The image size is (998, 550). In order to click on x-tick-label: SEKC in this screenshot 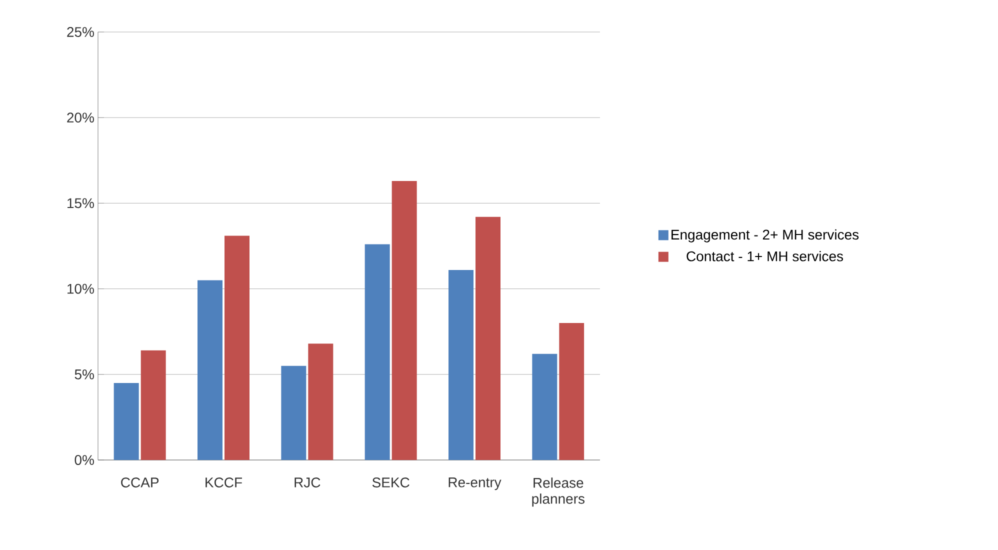, I will do `click(391, 483)`.